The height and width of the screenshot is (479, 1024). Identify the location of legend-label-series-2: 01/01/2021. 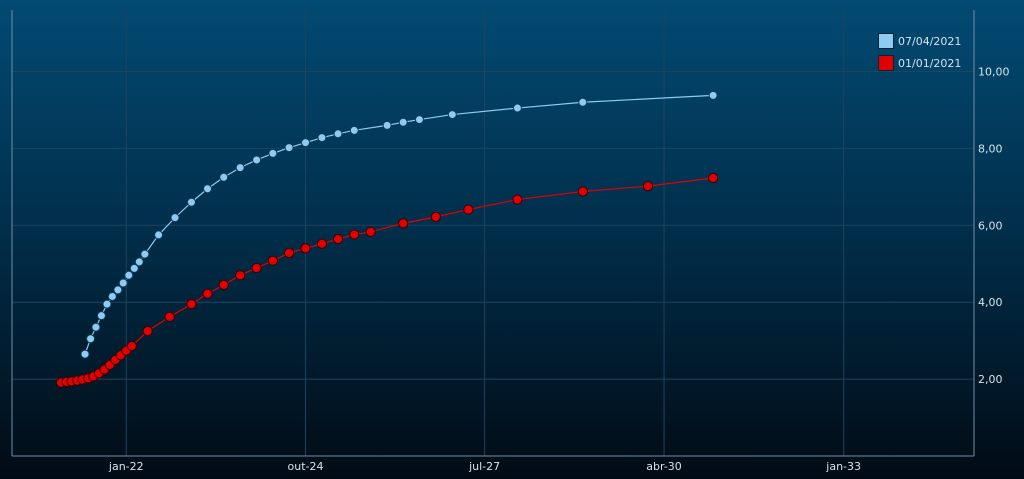
(930, 63).